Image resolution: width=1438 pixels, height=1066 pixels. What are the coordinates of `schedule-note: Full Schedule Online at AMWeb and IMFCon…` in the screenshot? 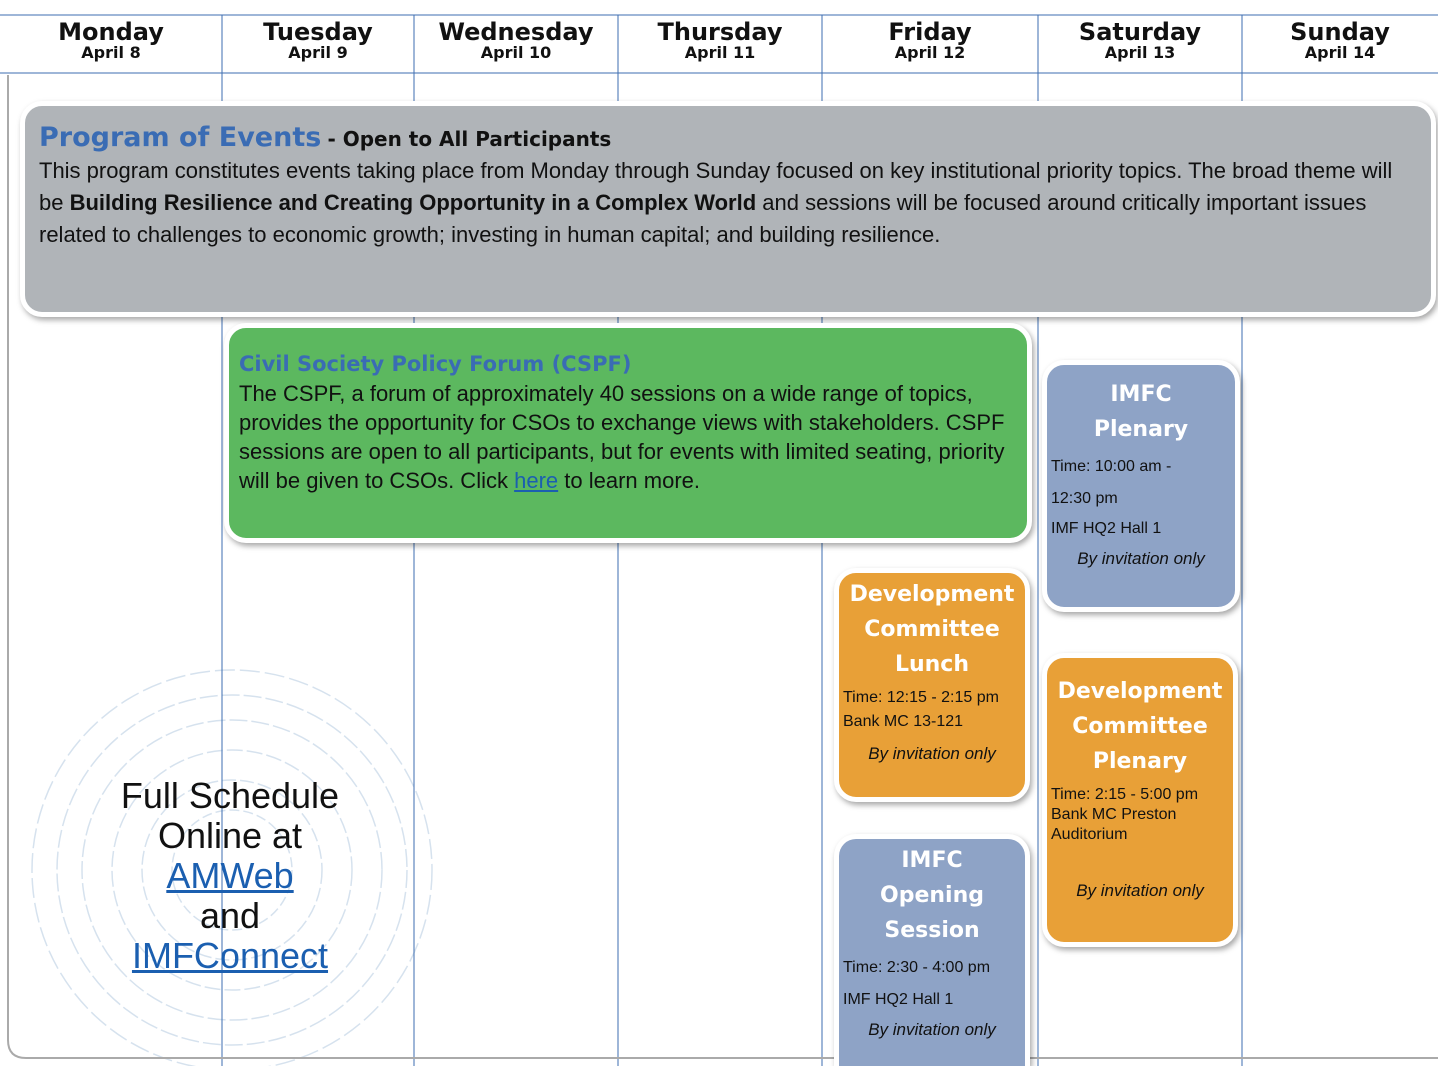 It's located at (230, 876).